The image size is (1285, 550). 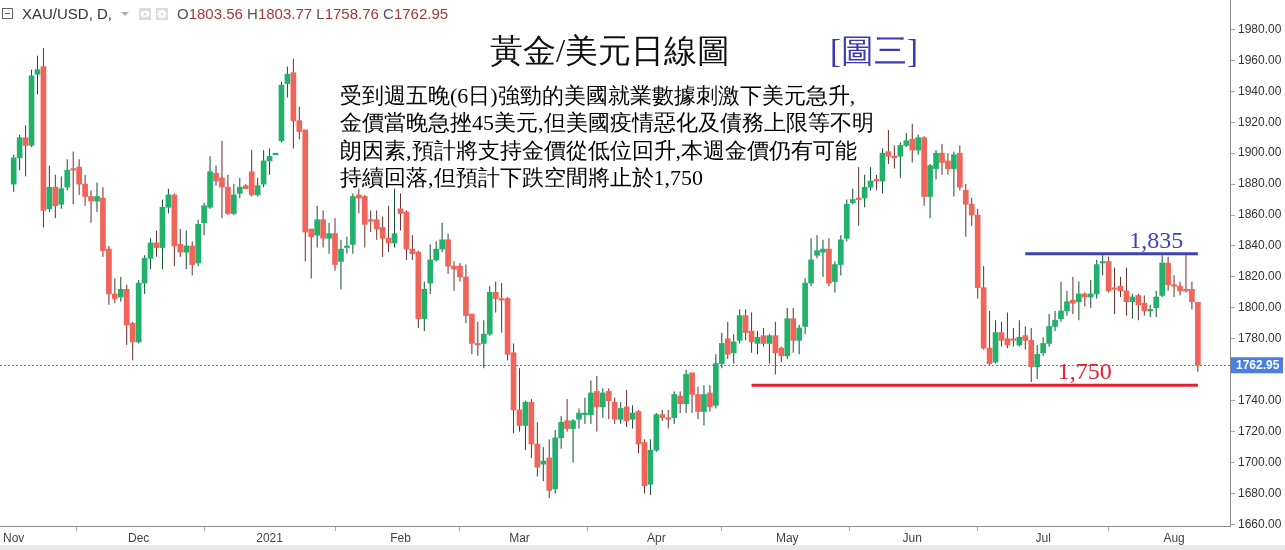 What do you see at coordinates (1260, 307) in the screenshot?
I see `y-tick-label: 1800.00` at bounding box center [1260, 307].